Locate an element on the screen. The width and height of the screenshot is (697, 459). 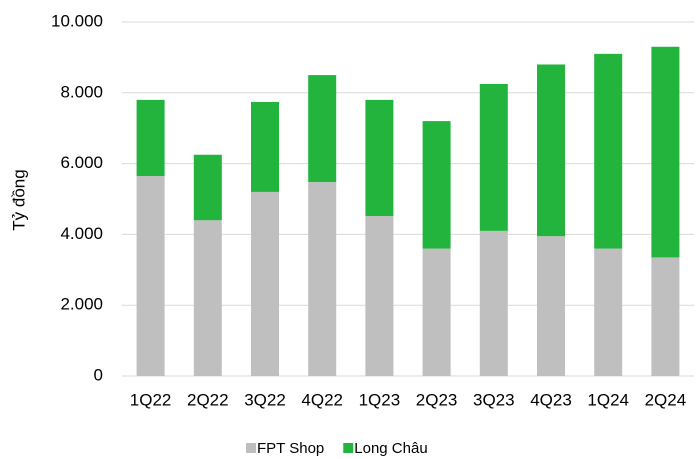
y-tick-label: 6.000 is located at coordinates (81, 162).